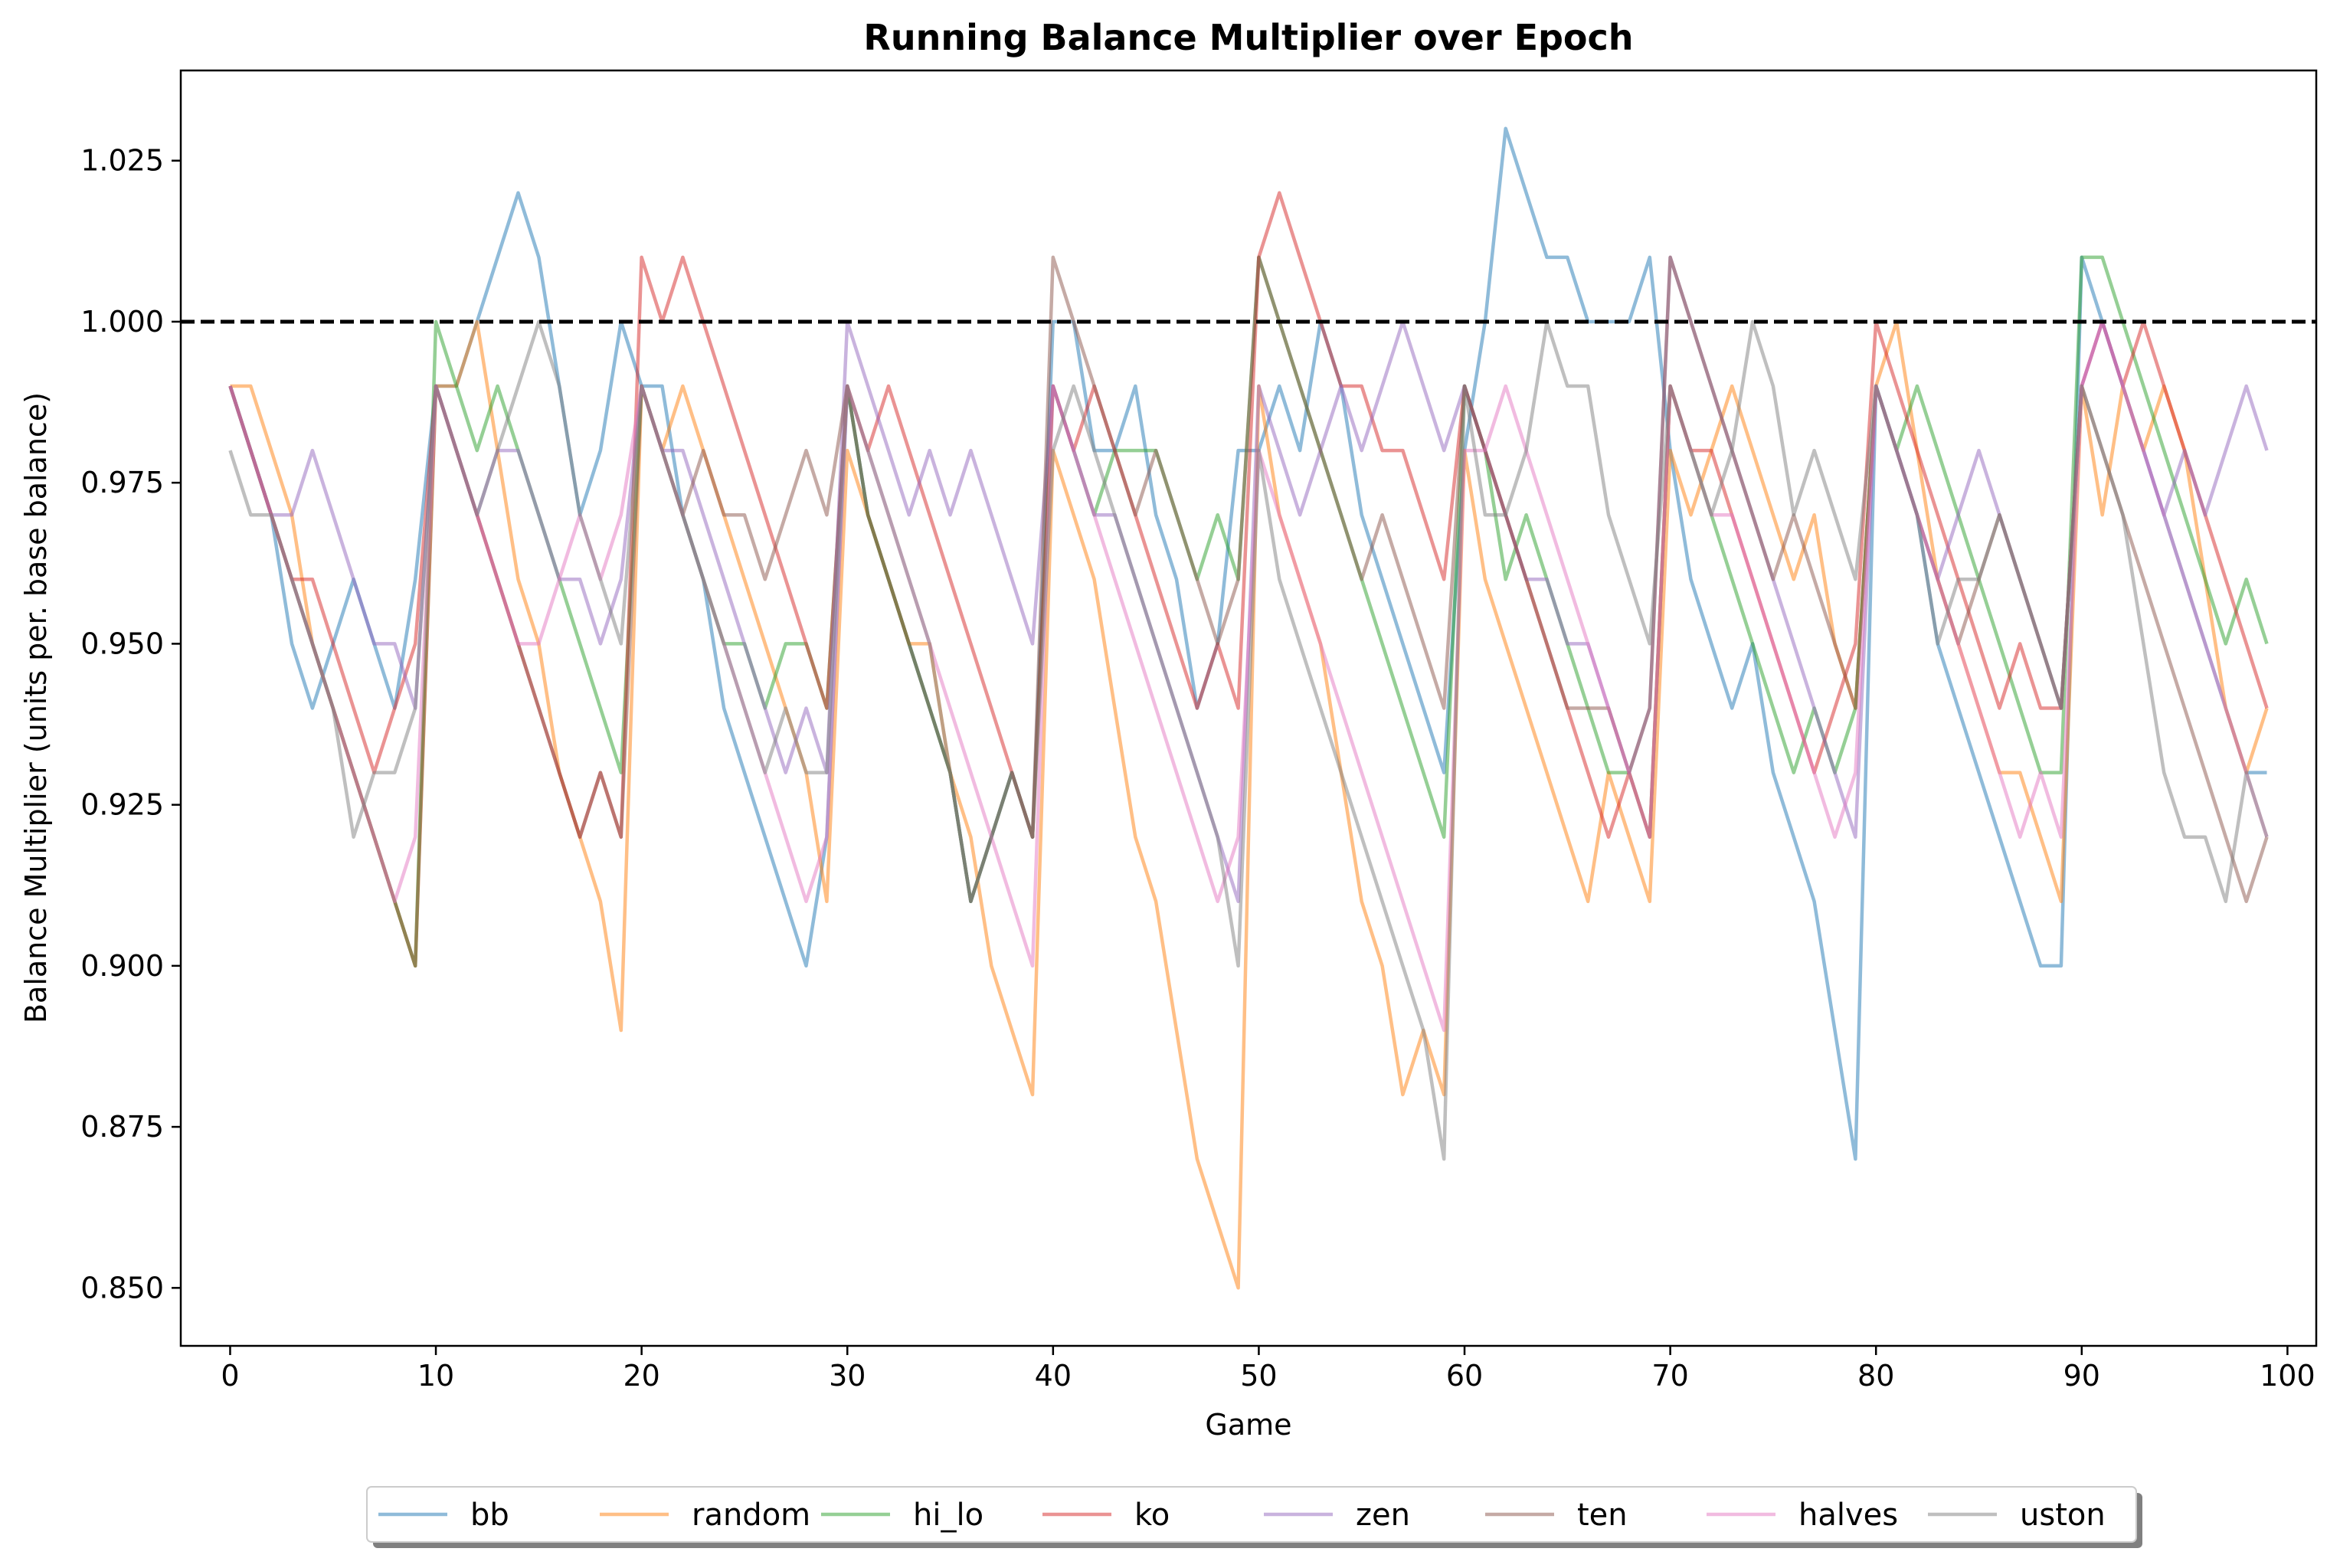 This screenshot has width=2340, height=1568. Describe the element at coordinates (2287, 1376) in the screenshot. I see `x-tick-label: 100` at that location.